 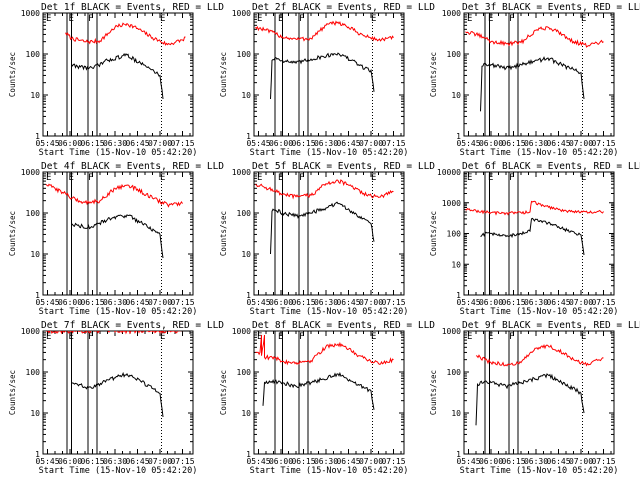 What do you see at coordinates (132, 166) in the screenshot?
I see `panel-title: Det 4f BLACK = Events, RED = LLD` at bounding box center [132, 166].